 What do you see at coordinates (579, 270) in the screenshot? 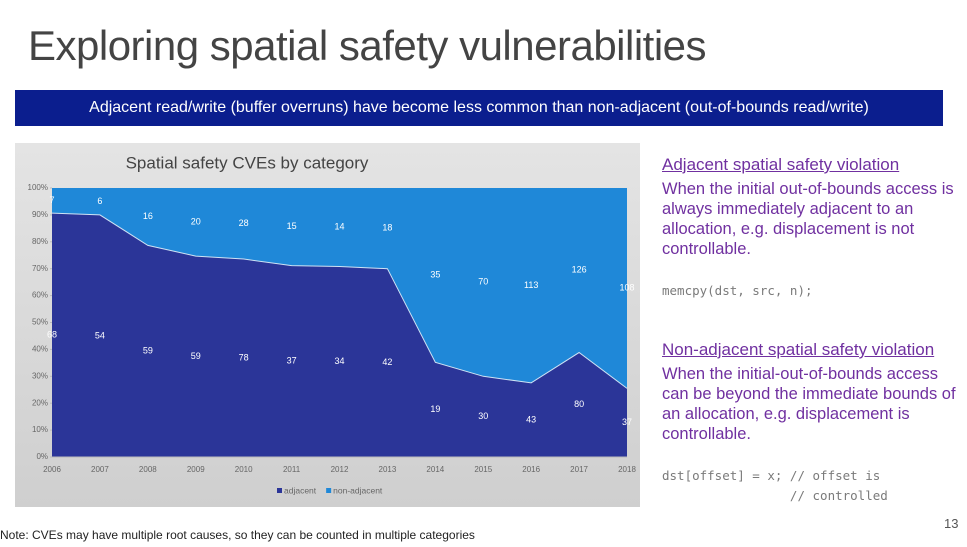
I see `data-label: 126` at bounding box center [579, 270].